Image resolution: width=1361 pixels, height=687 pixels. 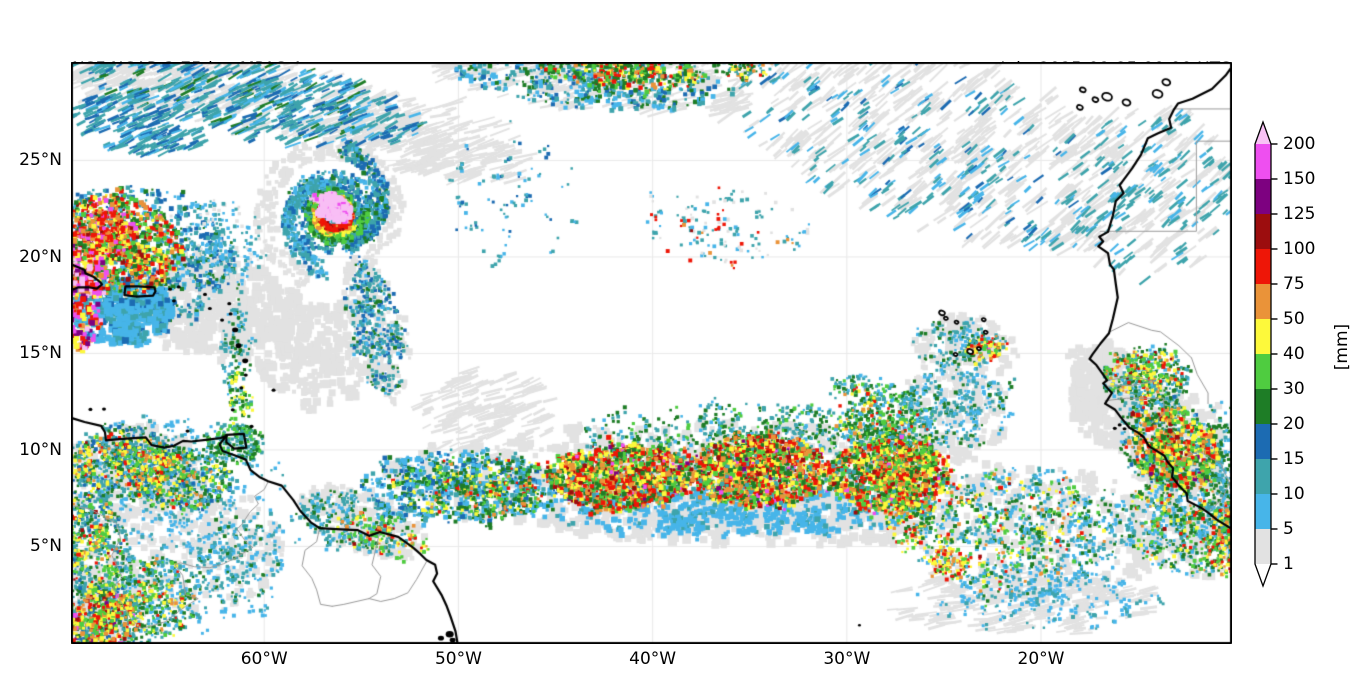 I want to click on colorbar-over-arrow, so click(x=1263, y=133).